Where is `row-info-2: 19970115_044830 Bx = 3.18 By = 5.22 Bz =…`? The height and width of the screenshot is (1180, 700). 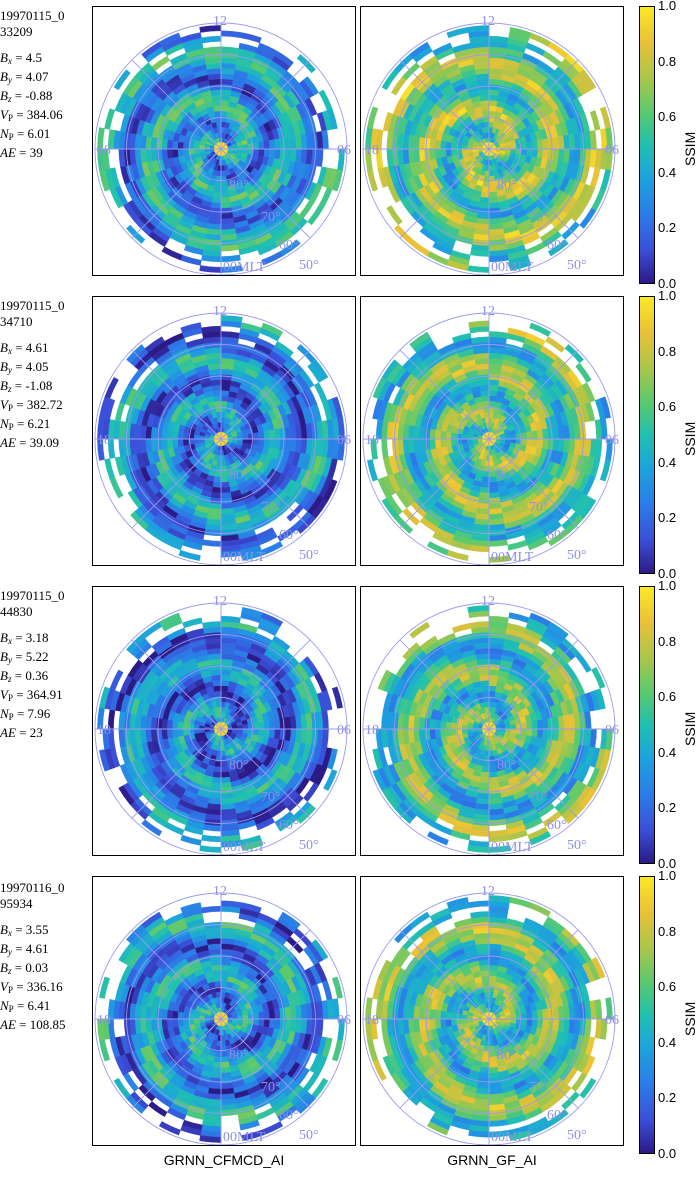
row-info-2: 19970115_044830 Bx = 3.18 By = 5.22 Bz =… is located at coordinates (44, 664).